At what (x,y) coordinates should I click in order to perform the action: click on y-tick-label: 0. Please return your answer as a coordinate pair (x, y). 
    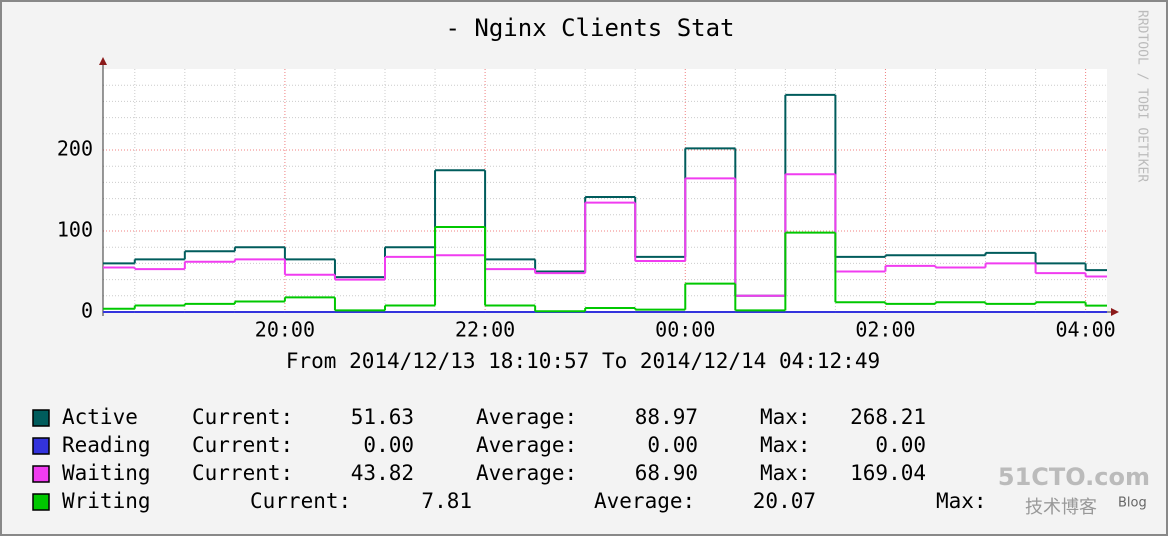
    Looking at the image, I should click on (87, 311).